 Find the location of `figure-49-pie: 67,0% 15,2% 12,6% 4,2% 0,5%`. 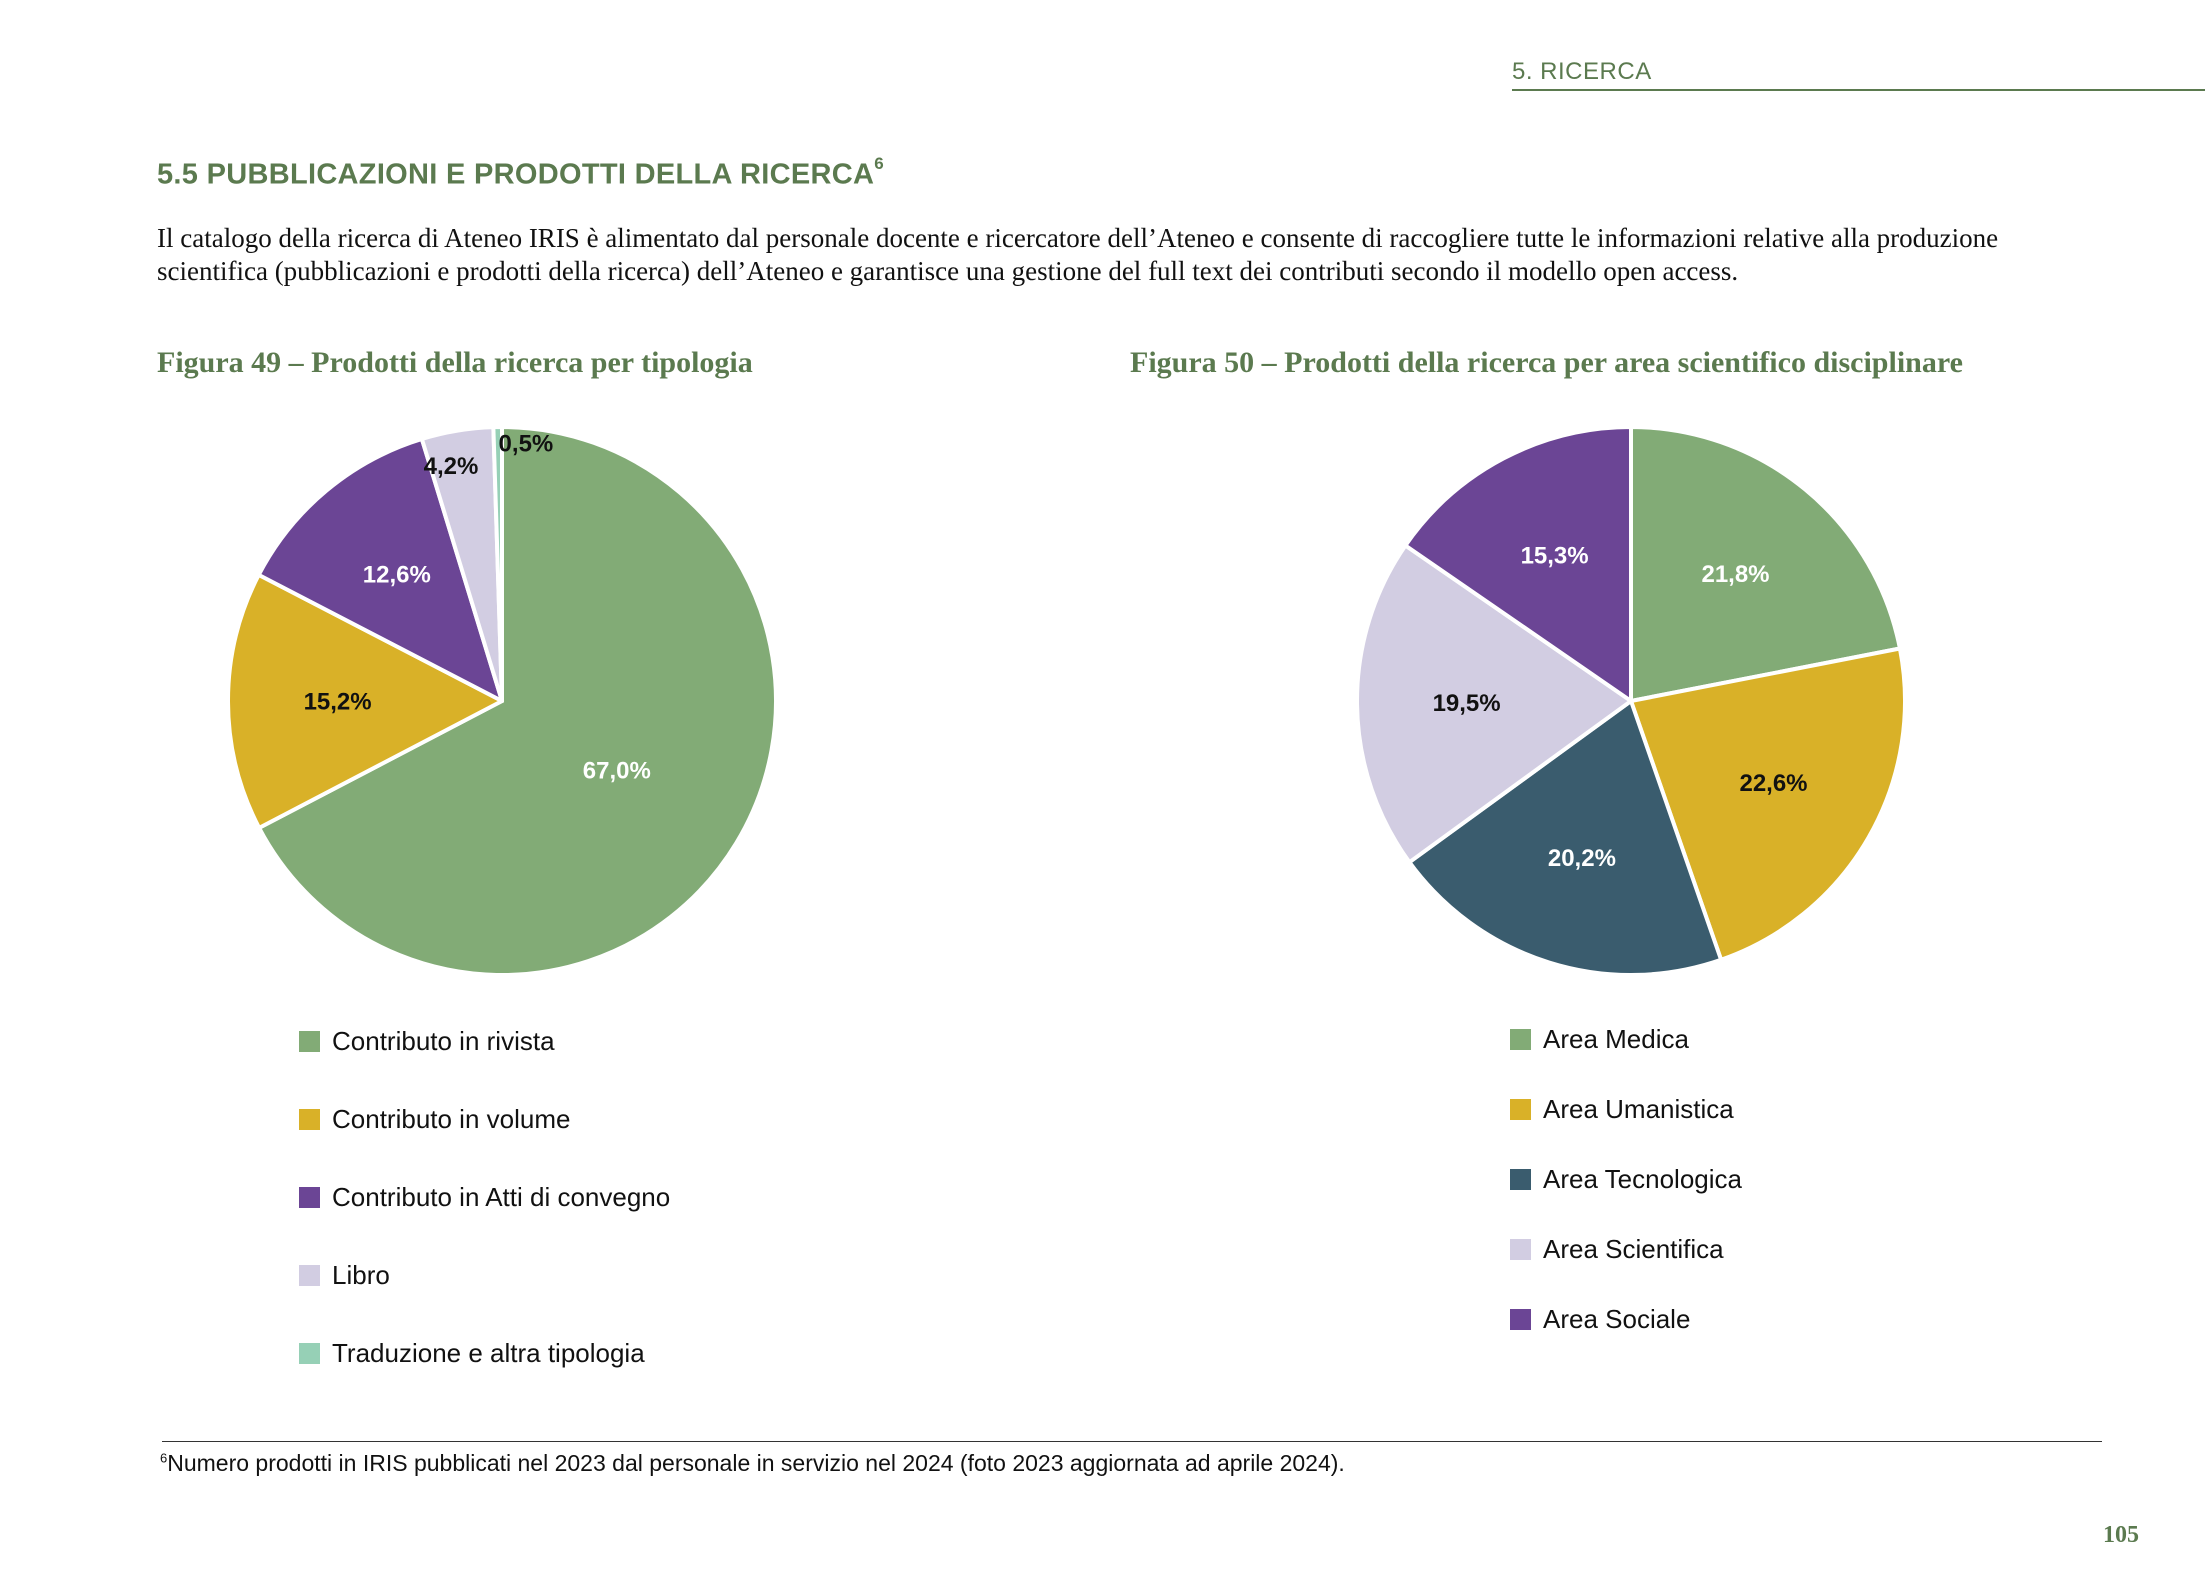

figure-49-pie: 67,0% 15,2% 12,6% 4,2% 0,5% is located at coordinates (501, 701).